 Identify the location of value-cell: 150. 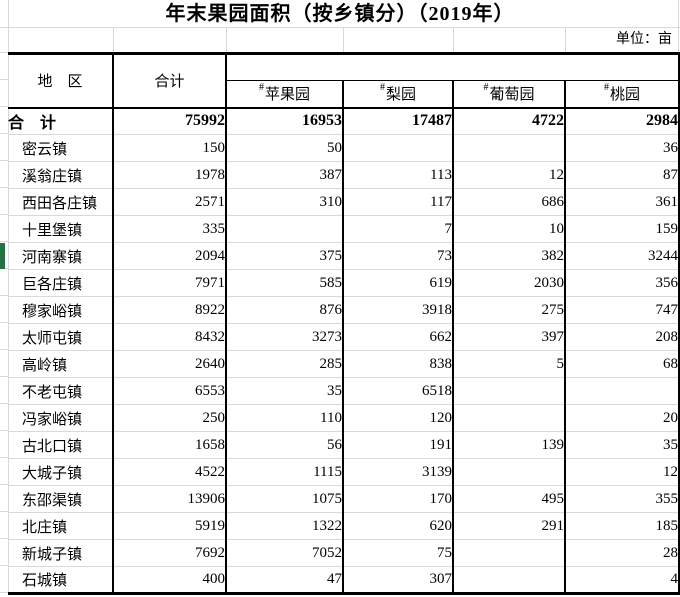
(170, 148).